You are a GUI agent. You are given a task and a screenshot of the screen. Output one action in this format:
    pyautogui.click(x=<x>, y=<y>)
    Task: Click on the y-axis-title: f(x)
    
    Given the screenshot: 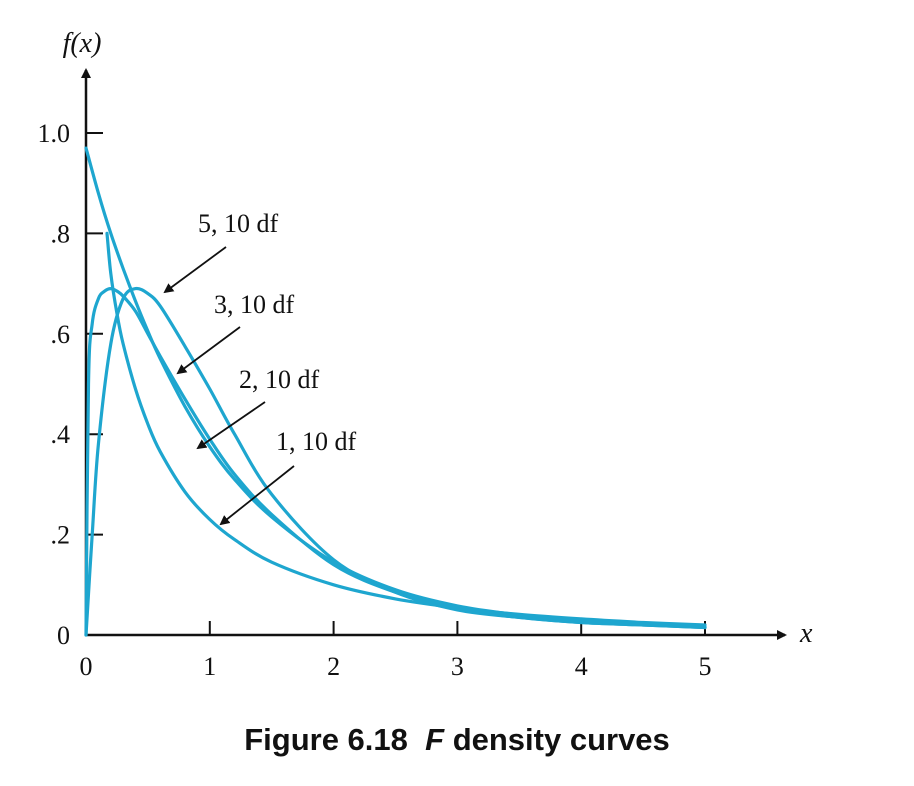 What is the action you would take?
    pyautogui.click(x=82, y=43)
    